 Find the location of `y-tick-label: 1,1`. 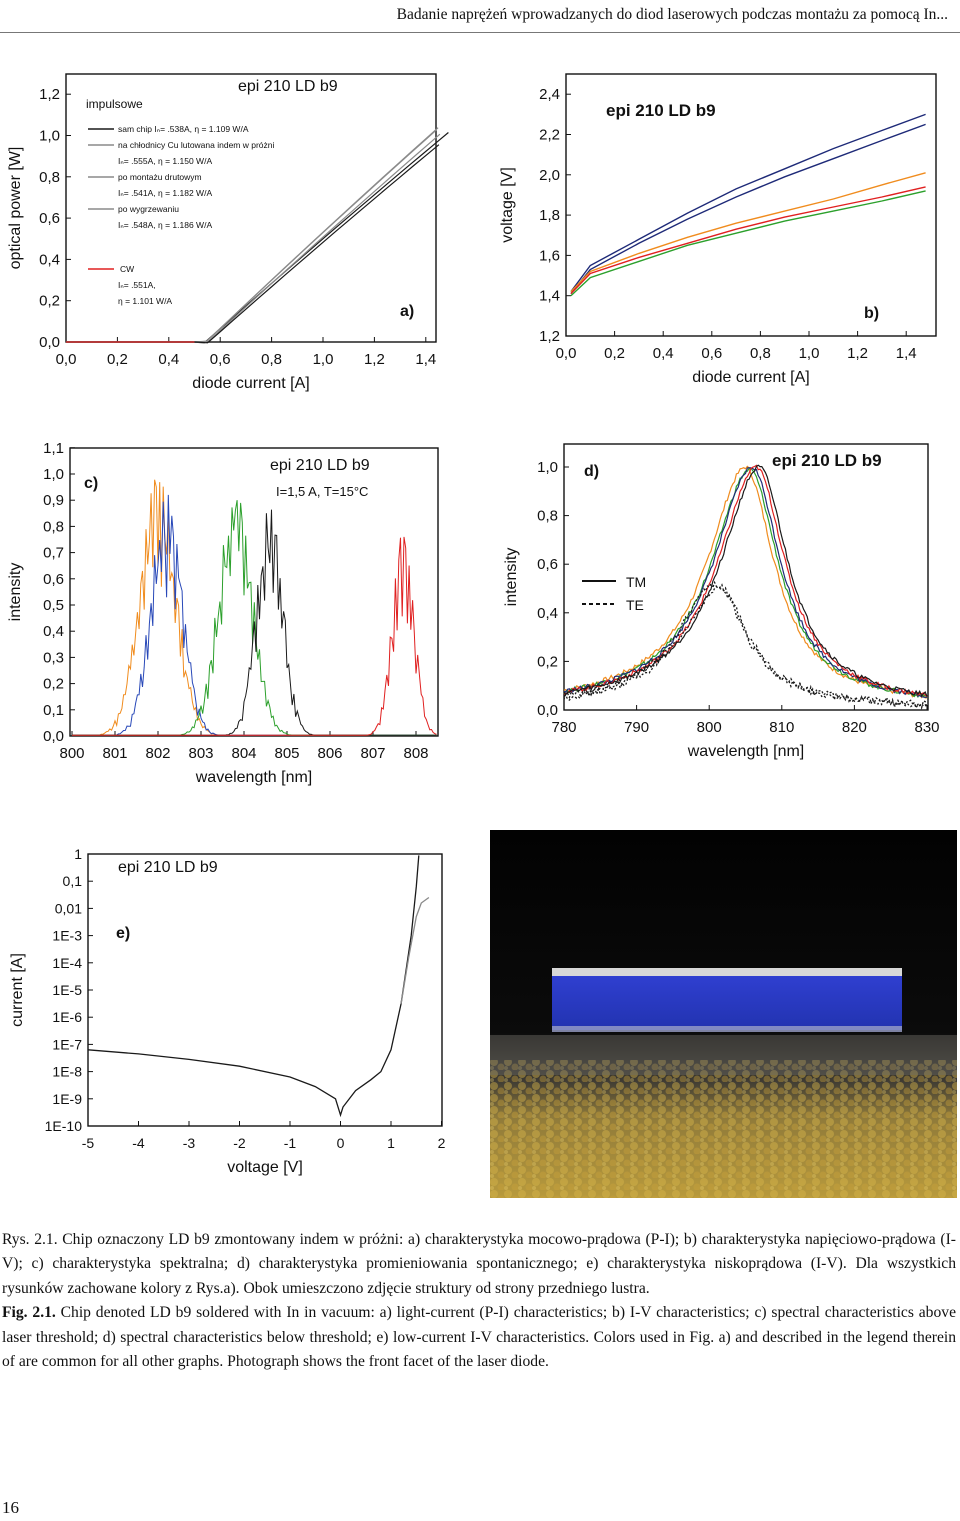

y-tick-label: 1,1 is located at coordinates (53, 448).